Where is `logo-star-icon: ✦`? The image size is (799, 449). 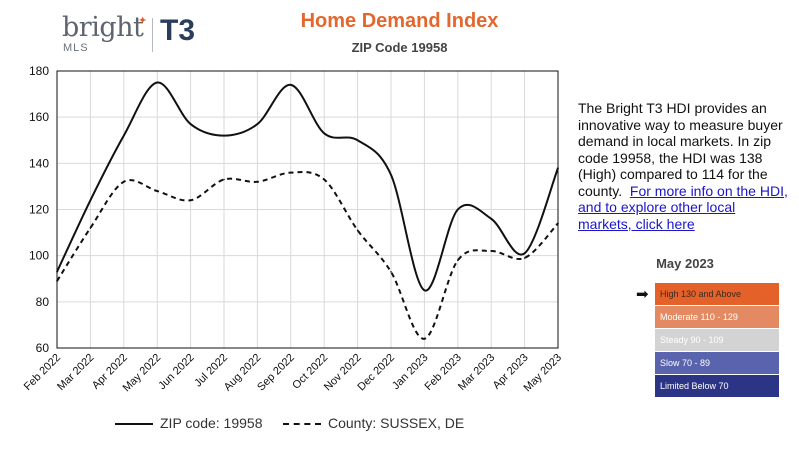
logo-star-icon: ✦ is located at coordinates (143, 21).